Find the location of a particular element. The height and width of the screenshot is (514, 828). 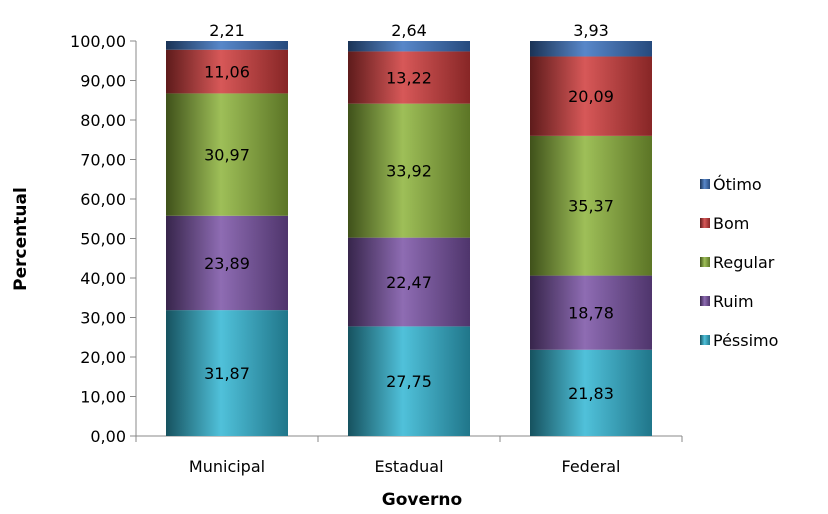

data-label: 18,78 is located at coordinates (591, 313).